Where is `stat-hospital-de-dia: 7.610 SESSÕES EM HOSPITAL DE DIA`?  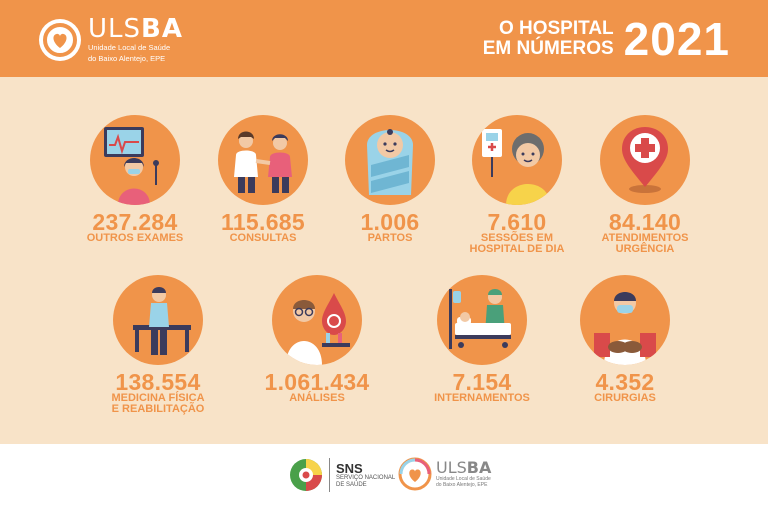
stat-hospital-de-dia: 7.610 SESSÕES EM HOSPITAL DE DIA is located at coordinates (517, 185).